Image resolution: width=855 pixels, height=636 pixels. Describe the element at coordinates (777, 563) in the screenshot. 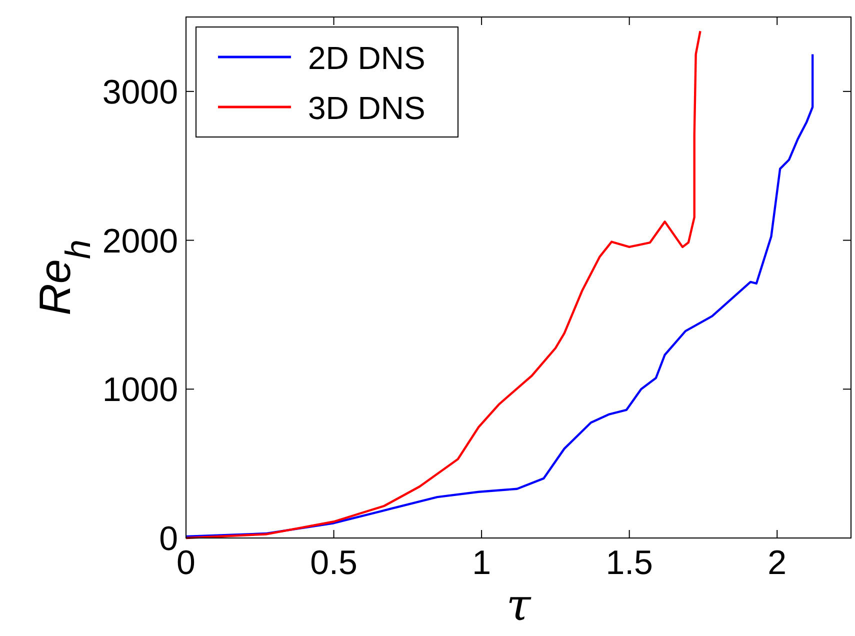

I see `x-tick-label: 2` at that location.